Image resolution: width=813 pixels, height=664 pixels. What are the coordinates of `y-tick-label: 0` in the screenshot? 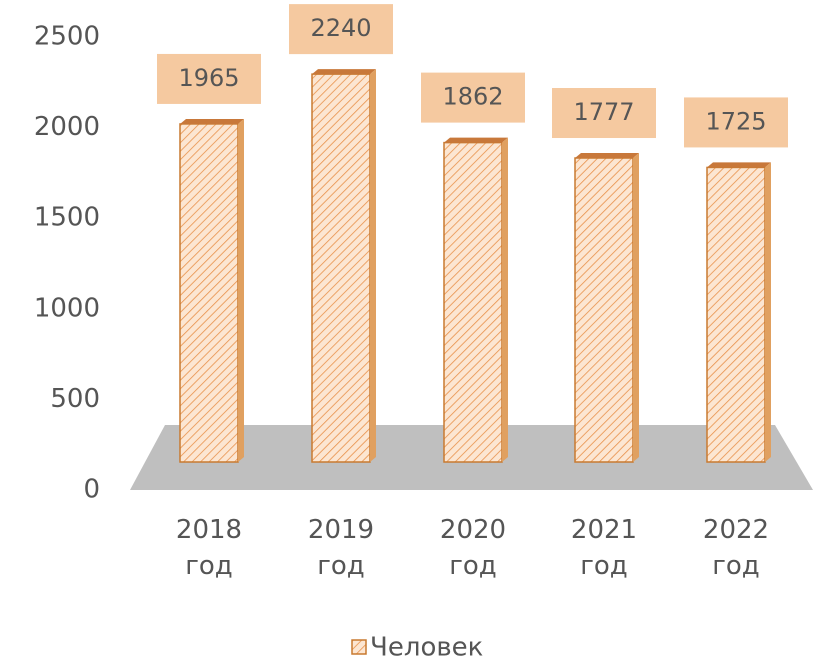 It's located at (91, 490).